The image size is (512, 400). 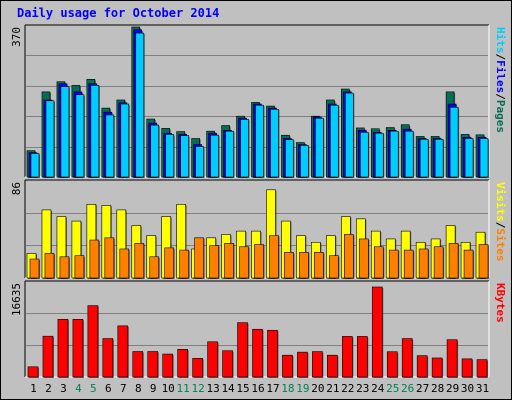 What do you see at coordinates (500, 80) in the screenshot?
I see `legend-text: Hits/Files/Pages` at bounding box center [500, 80].